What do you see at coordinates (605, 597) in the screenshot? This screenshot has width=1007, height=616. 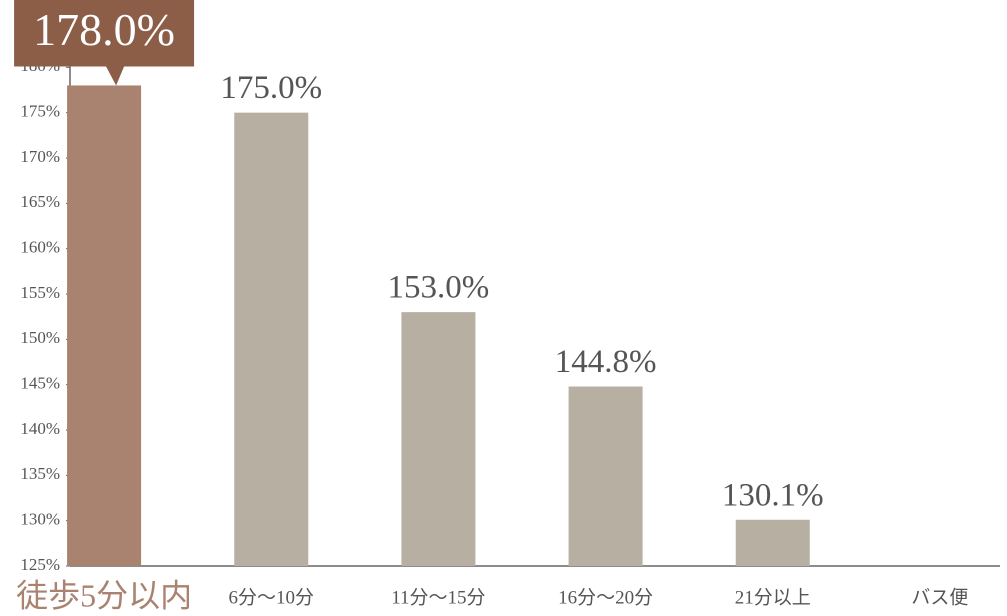 I see `x-tick-label: 16分〜20分` at bounding box center [605, 597].